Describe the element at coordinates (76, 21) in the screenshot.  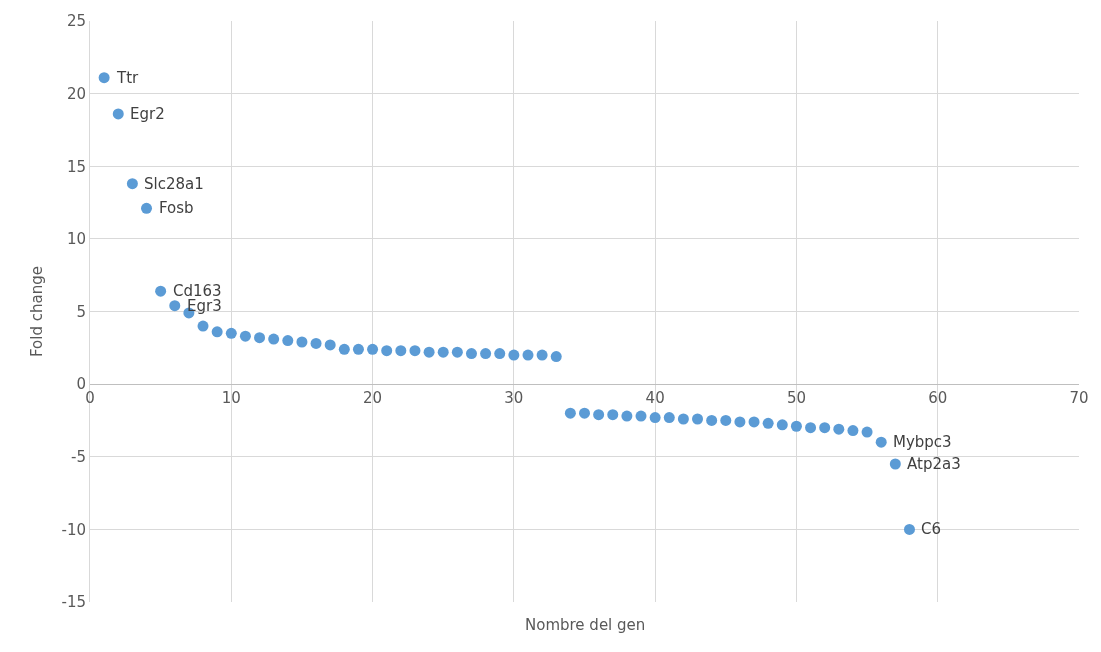
I see `y-tick-label: 25` at that location.